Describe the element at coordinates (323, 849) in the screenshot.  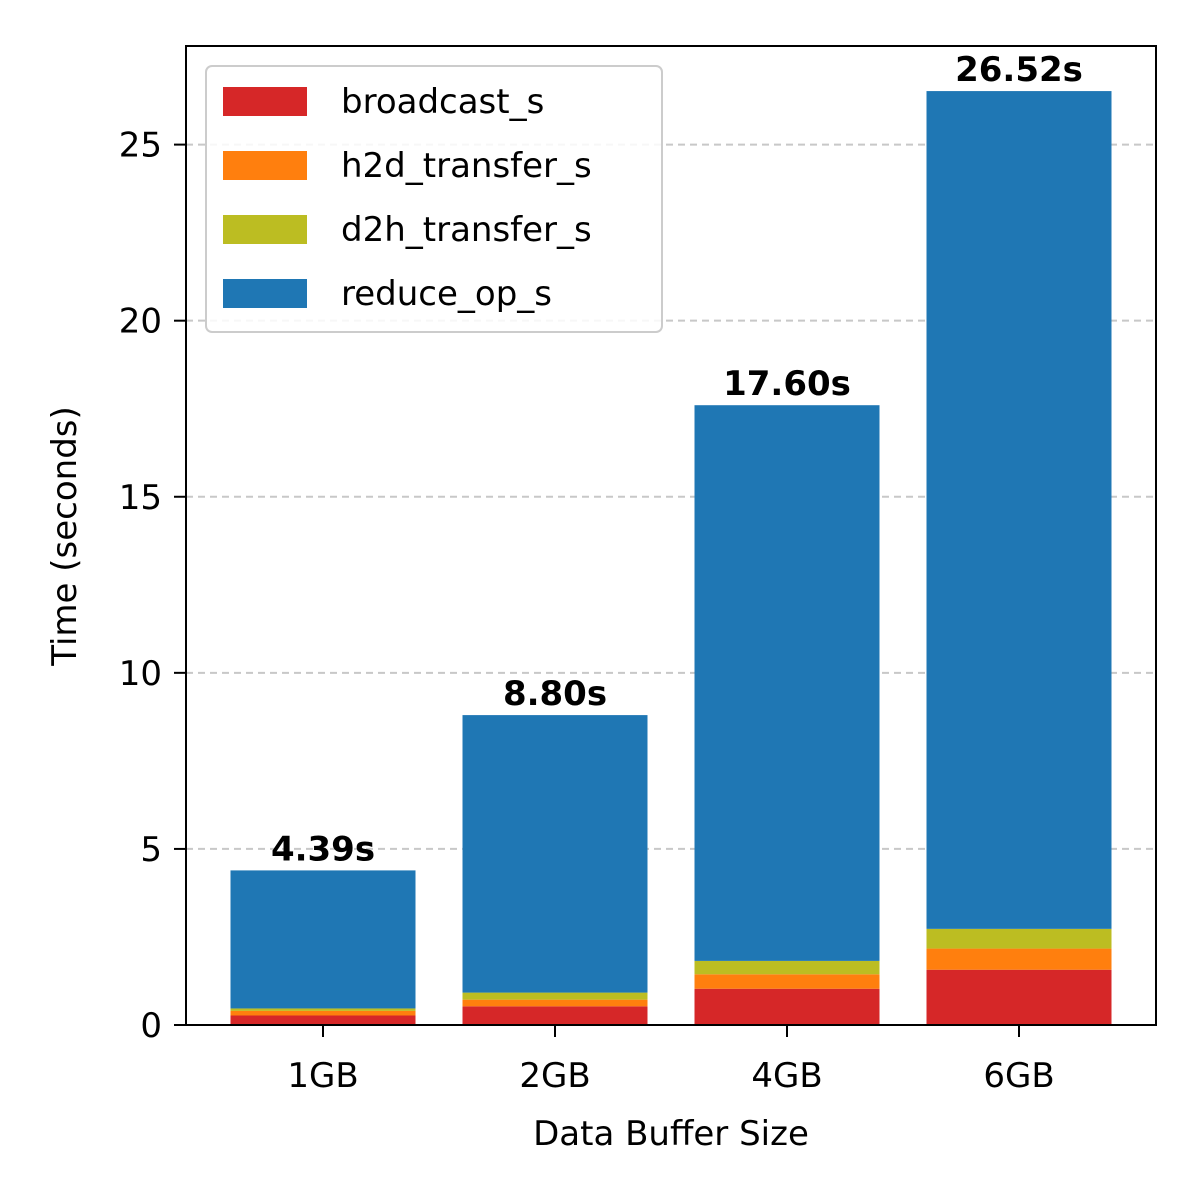
I see `bar-total-label: 4.39s` at that location.